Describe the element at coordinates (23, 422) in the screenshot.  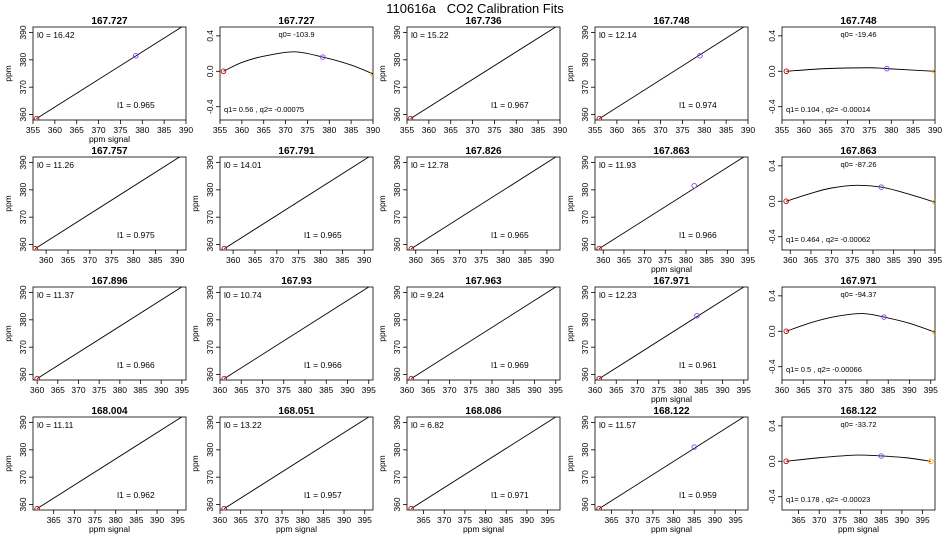
I see `y-tick-label: 390` at that location.